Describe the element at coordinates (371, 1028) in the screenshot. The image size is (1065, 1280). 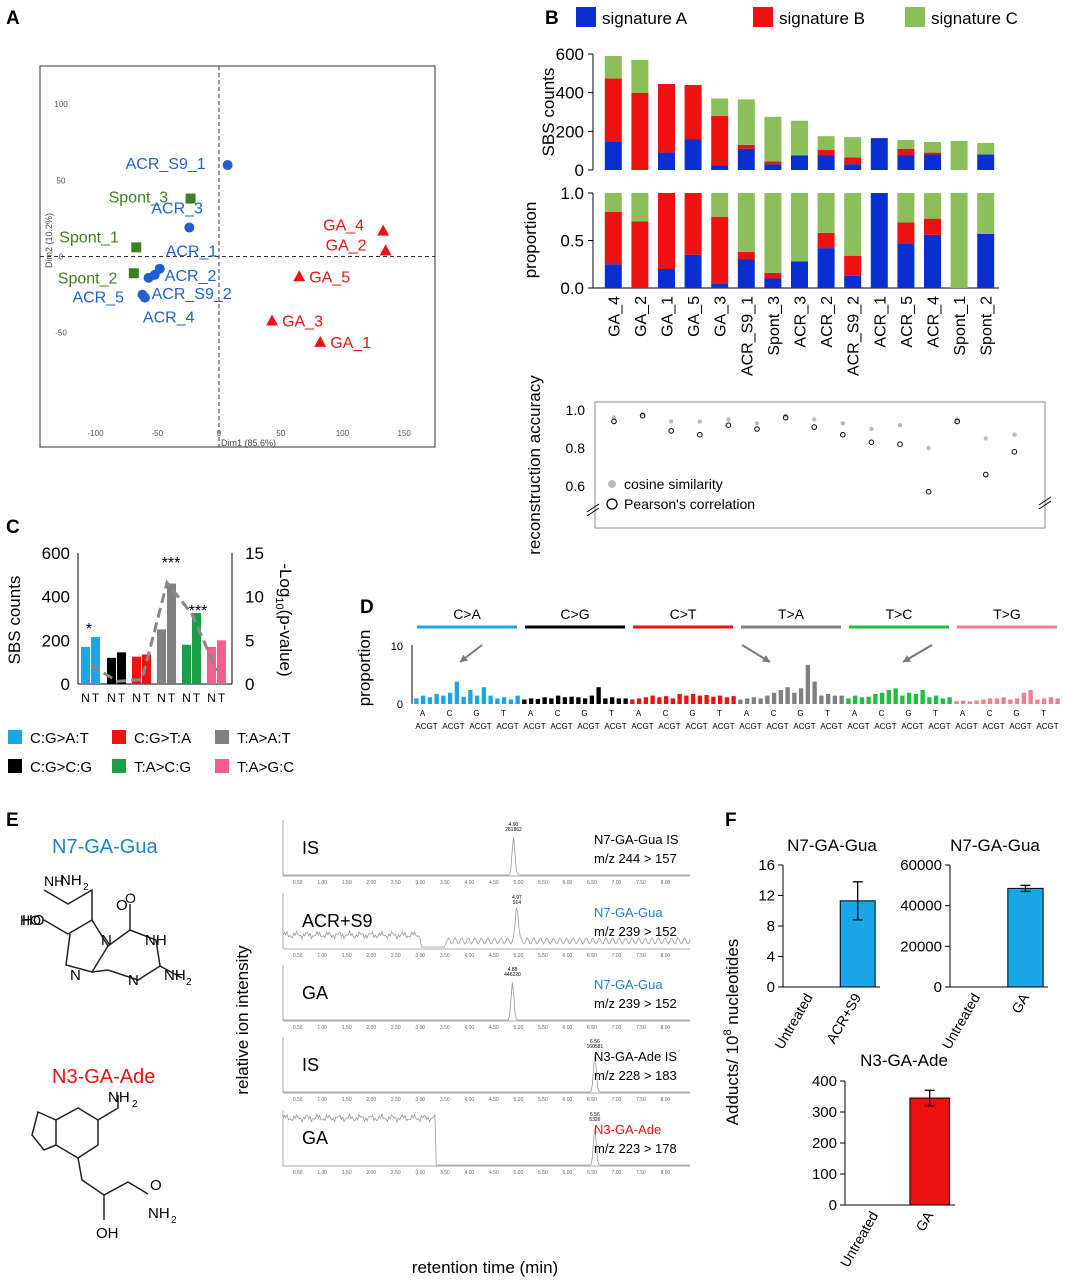
I see `x-tick-label: 2.00` at that location.